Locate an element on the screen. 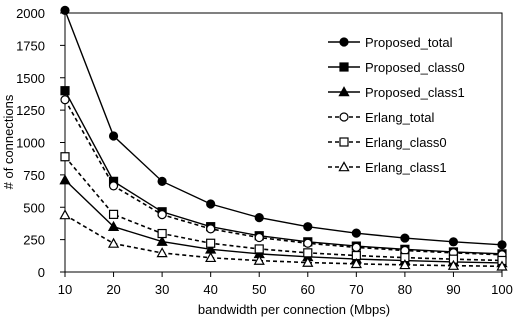  legend-label: Erlang_total is located at coordinates (399, 117).